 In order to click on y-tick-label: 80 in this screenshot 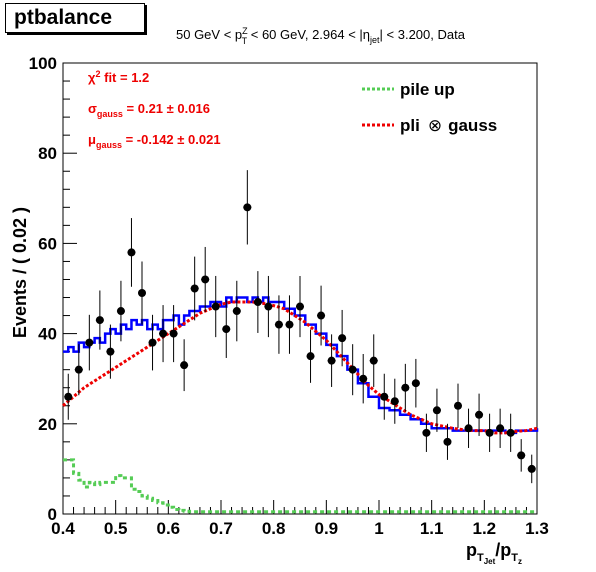, I will do `click(47, 153)`.